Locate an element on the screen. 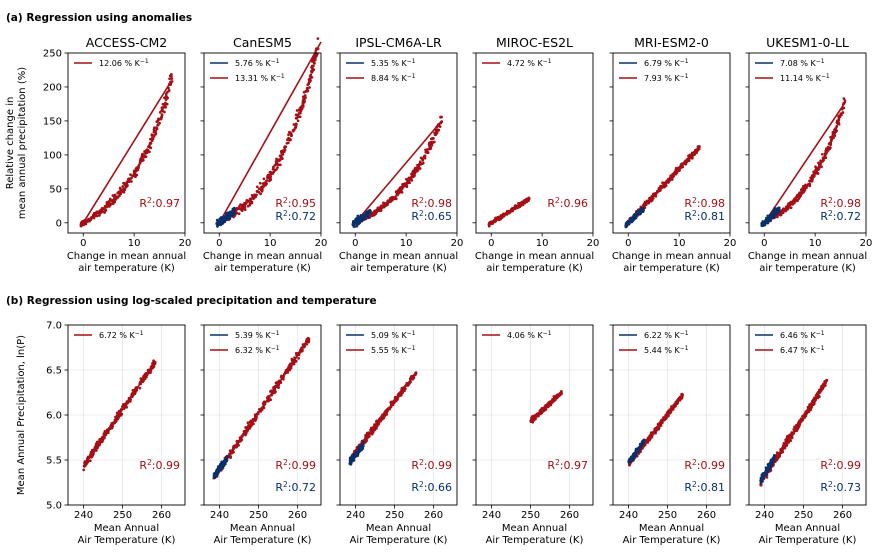 The height and width of the screenshot is (552, 895). y-tick-label: 250 is located at coordinates (52, 54).